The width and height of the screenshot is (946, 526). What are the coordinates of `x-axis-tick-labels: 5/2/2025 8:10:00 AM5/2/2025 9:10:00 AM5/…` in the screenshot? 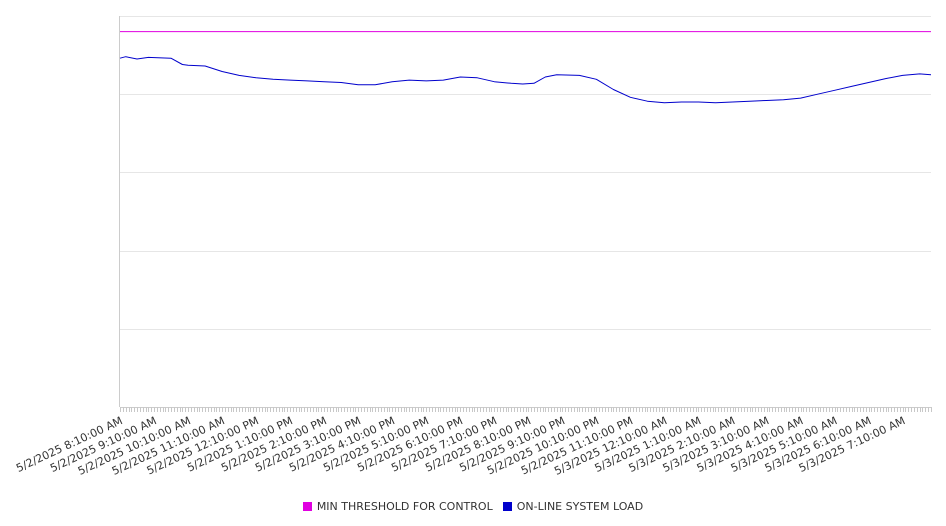 It's located at (460, 446).